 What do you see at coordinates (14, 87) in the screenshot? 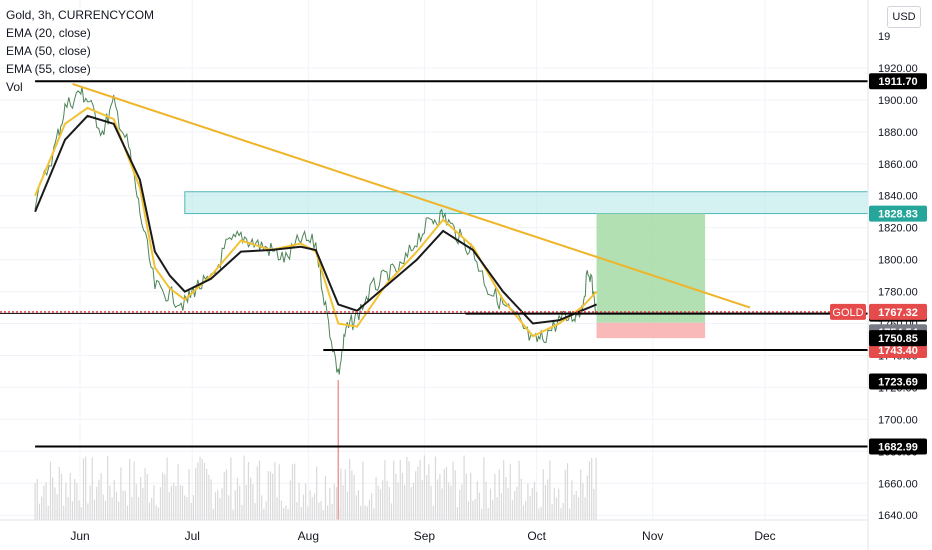
I see `legend-vol: Vol` at bounding box center [14, 87].